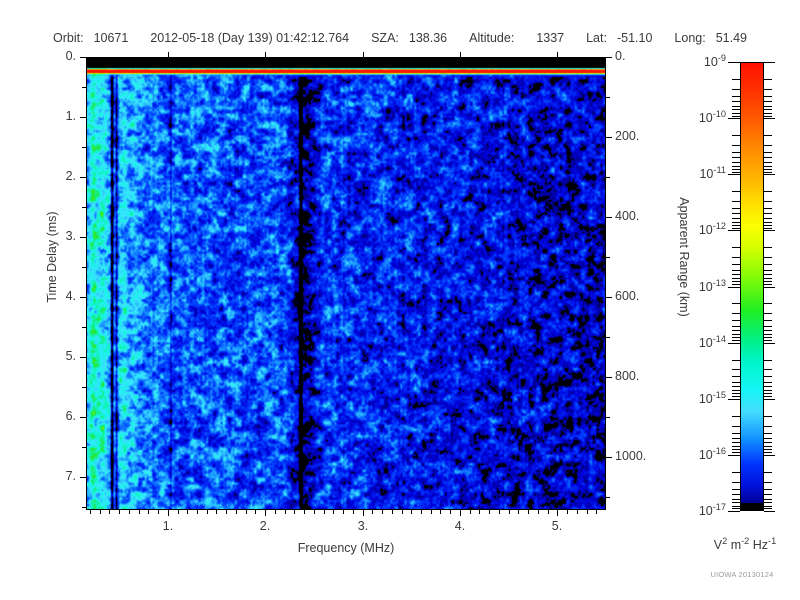  I want to click on colorbar-tick-label: 10-13, so click(712, 286).